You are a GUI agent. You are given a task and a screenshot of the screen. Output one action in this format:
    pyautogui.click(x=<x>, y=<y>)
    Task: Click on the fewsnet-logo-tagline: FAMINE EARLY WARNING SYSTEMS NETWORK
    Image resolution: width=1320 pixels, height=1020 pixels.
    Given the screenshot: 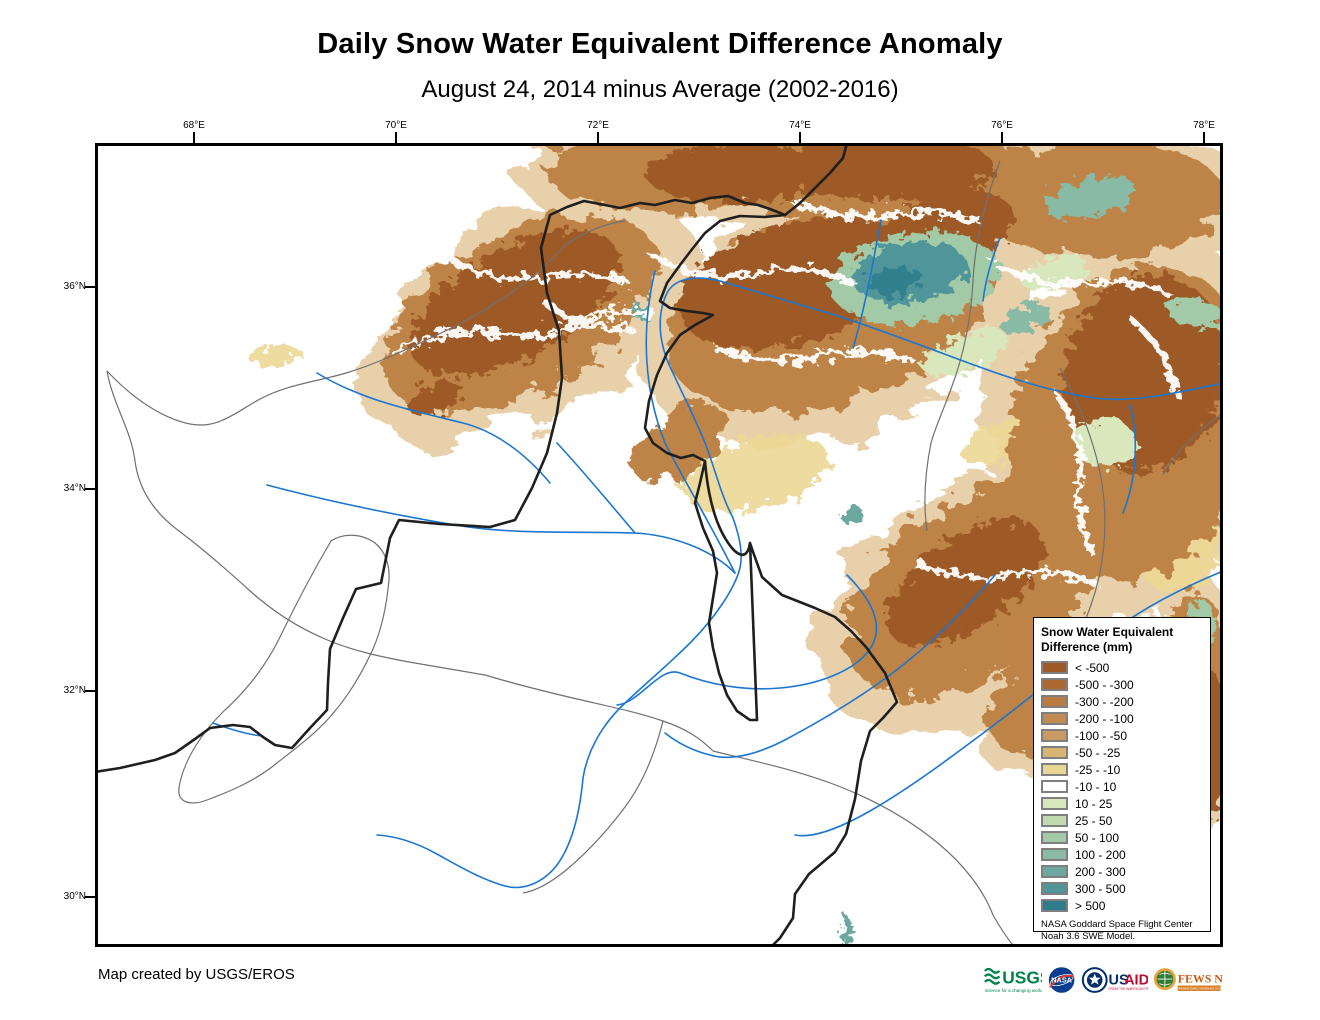 What is the action you would take?
    pyautogui.click(x=1201, y=989)
    